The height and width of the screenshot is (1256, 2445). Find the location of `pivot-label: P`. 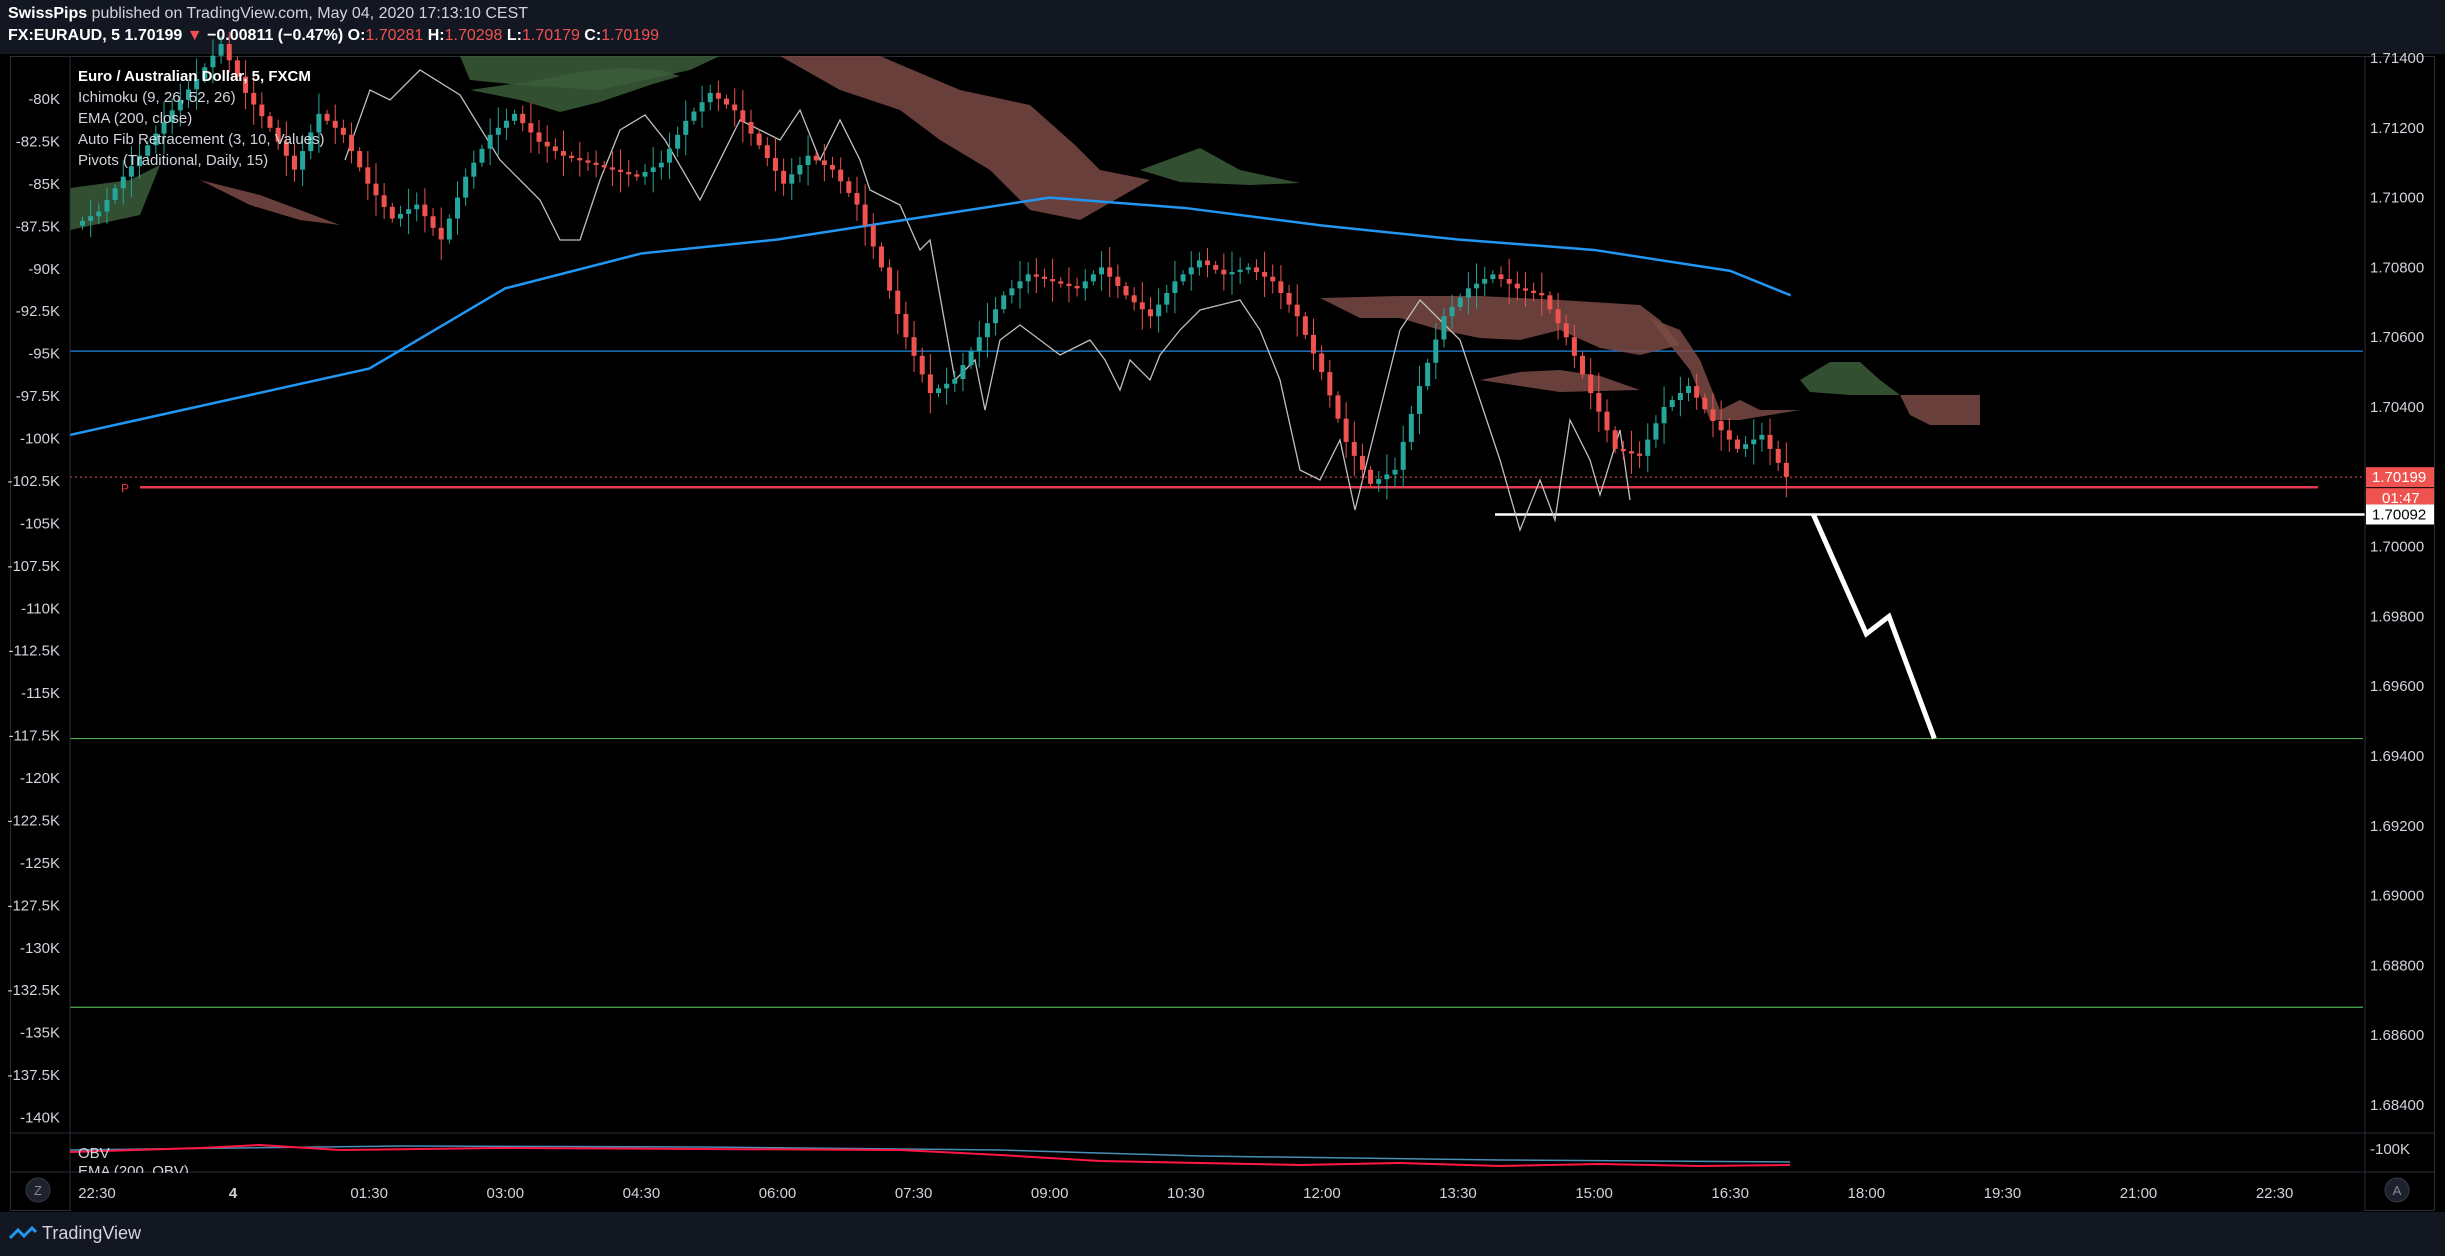

pivot-label: P is located at coordinates (125, 488).